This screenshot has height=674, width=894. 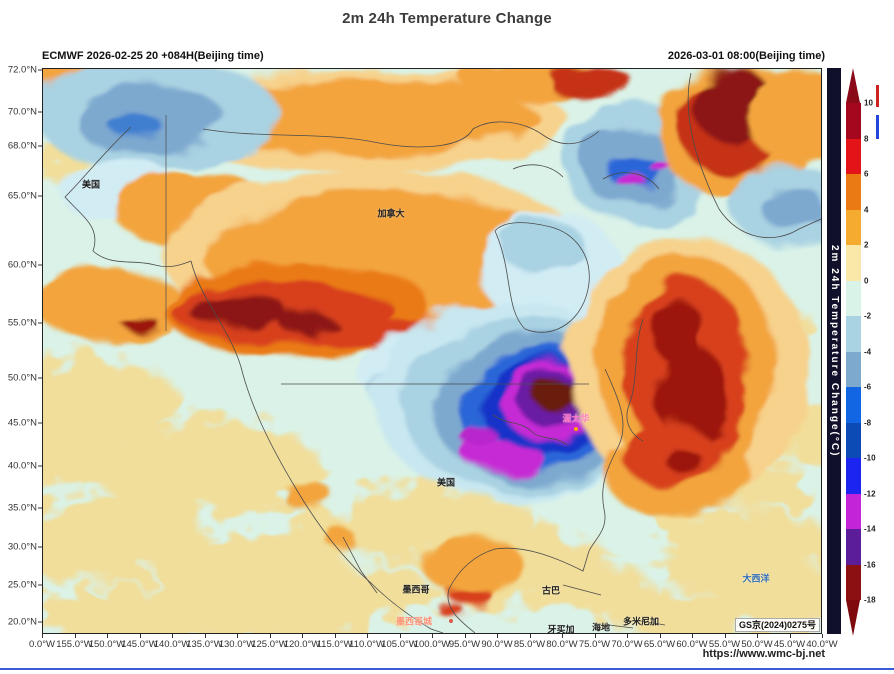 What do you see at coordinates (447, 669) in the screenshot?
I see `bottom-divider-line` at bounding box center [447, 669].